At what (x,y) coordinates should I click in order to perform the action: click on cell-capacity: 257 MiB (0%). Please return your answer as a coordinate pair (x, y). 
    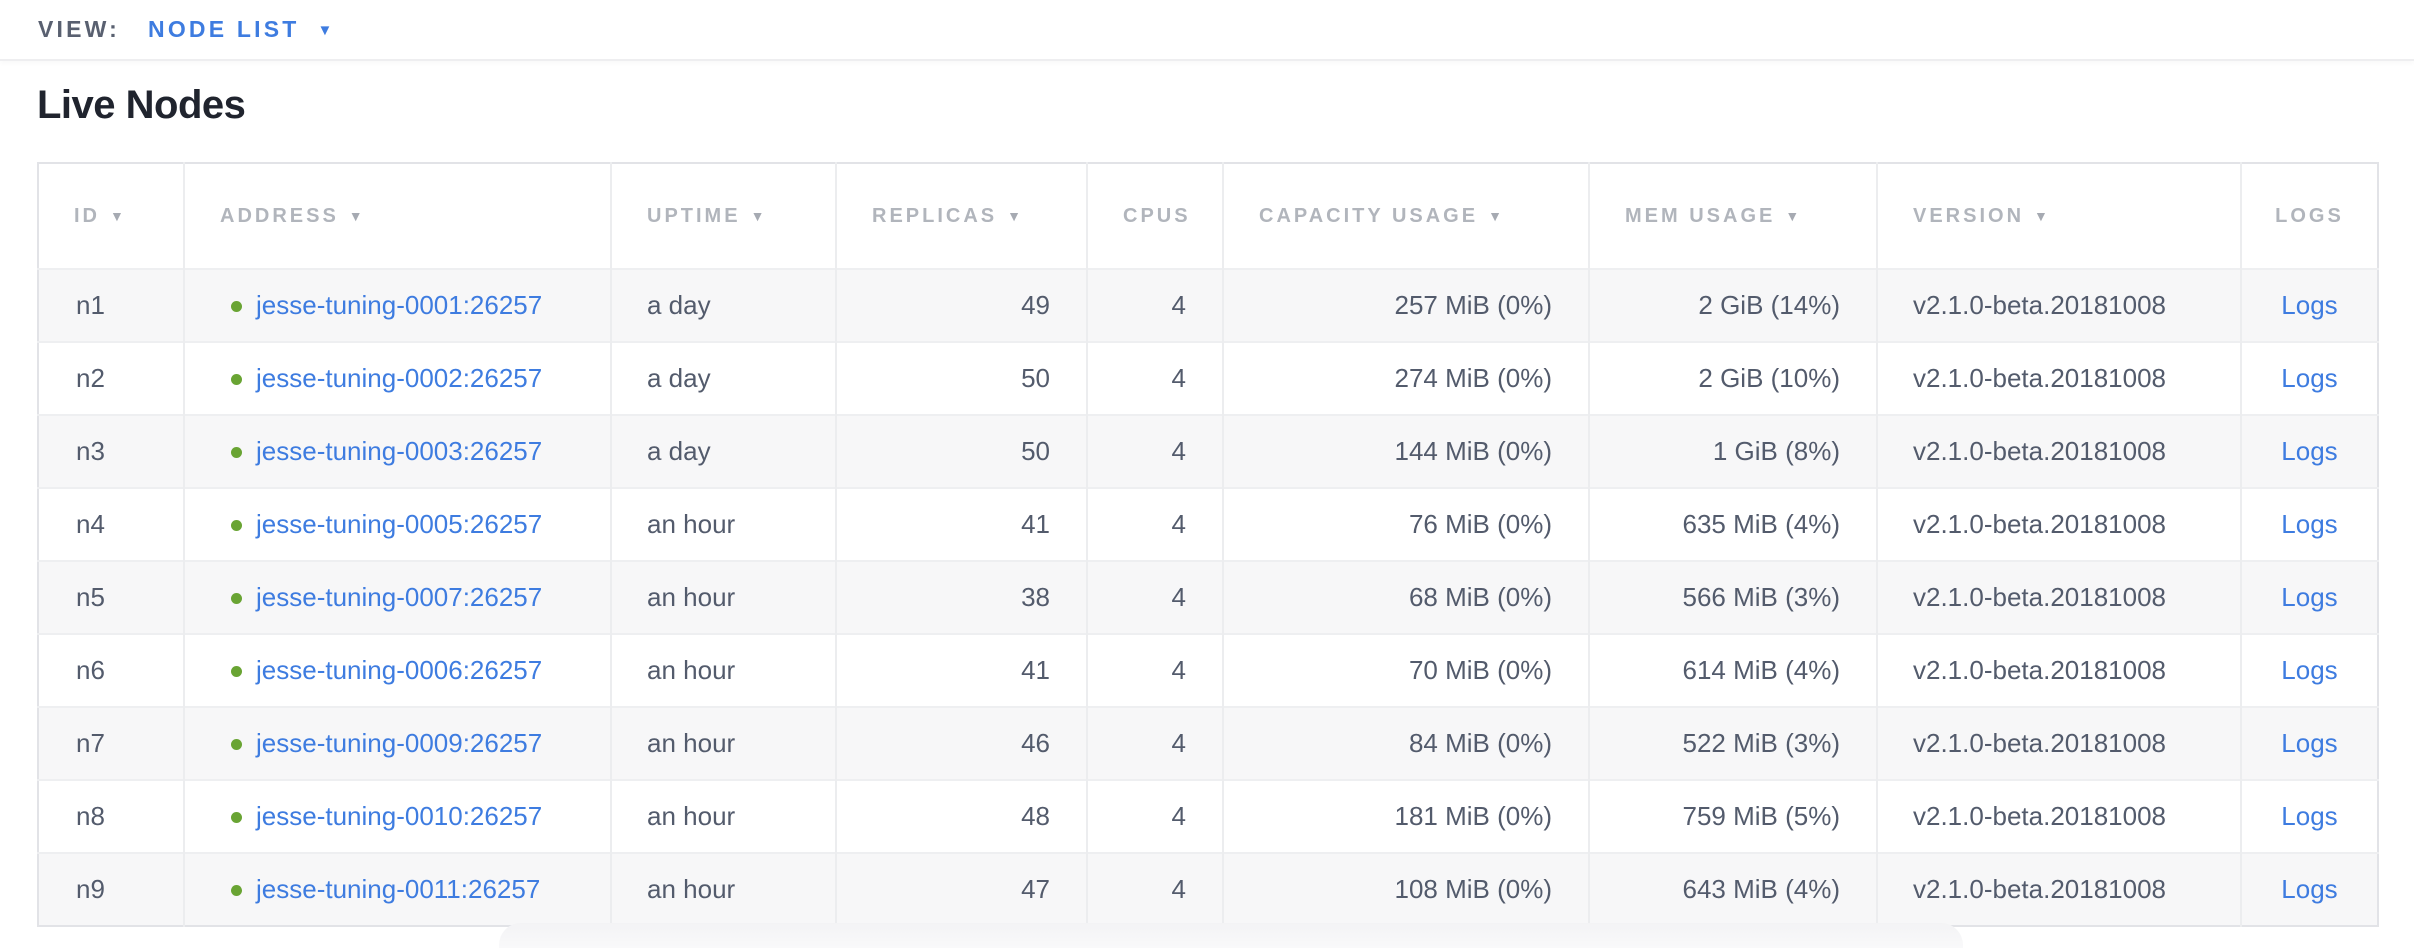
    Looking at the image, I should click on (1406, 305).